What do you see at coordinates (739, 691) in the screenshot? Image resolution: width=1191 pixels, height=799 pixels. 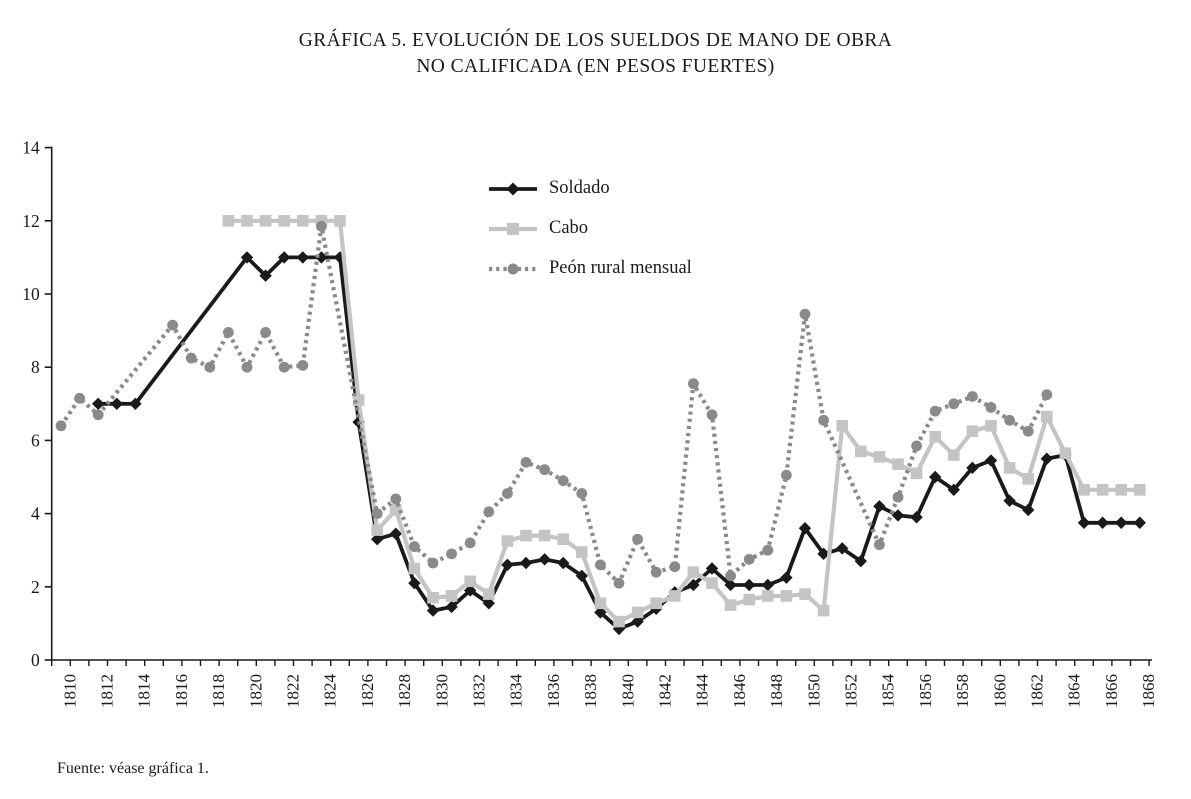 I see `x-tick-label: 1846` at bounding box center [739, 691].